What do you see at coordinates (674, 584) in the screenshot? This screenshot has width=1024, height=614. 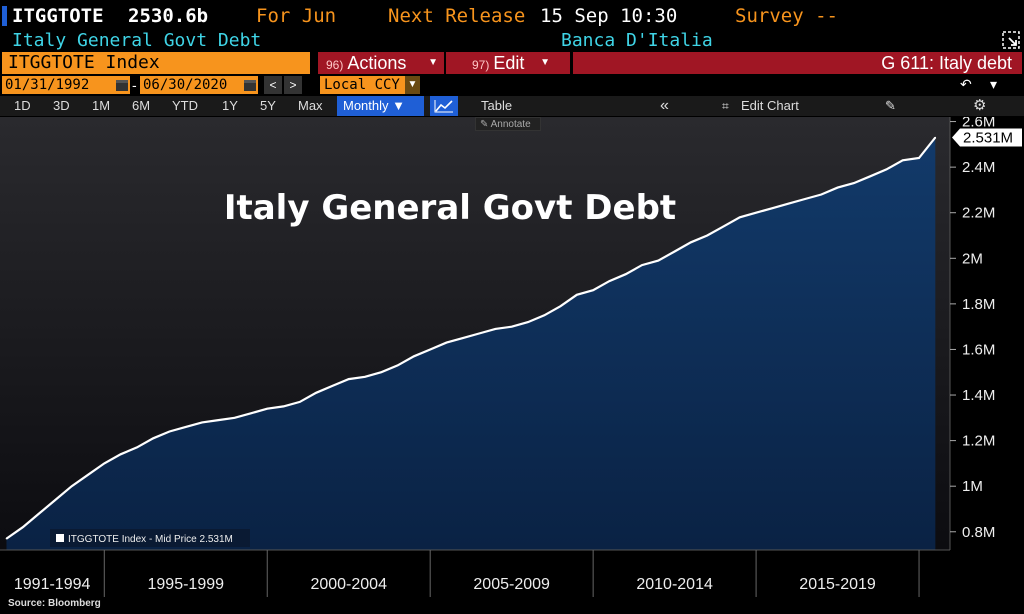 I see `x-period-label: 2010-2014` at bounding box center [674, 584].